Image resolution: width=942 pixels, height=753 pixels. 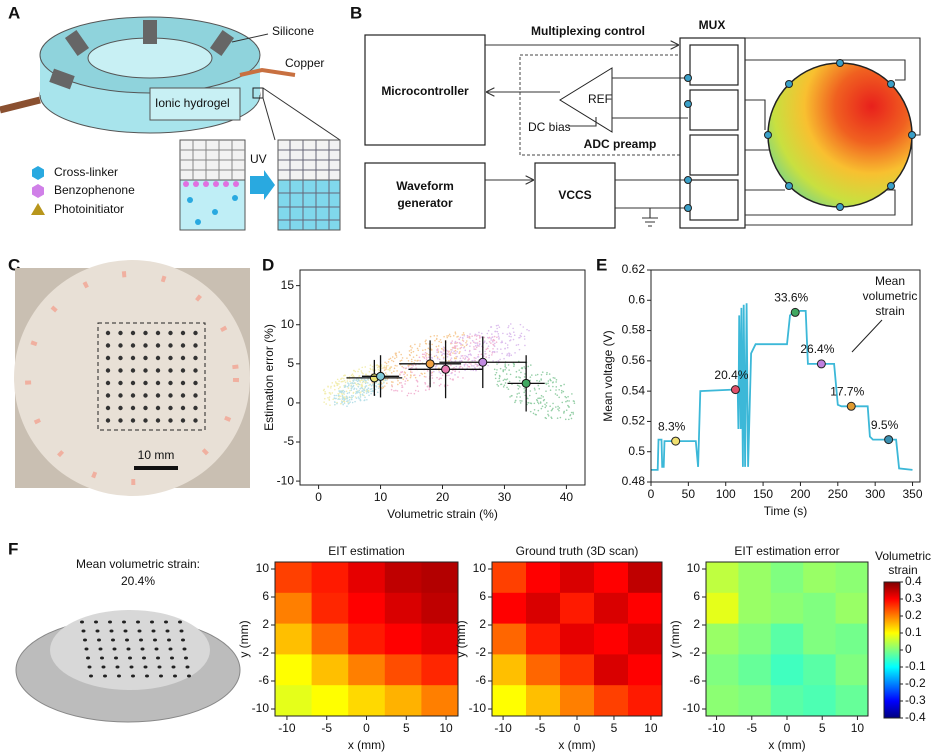 What do you see at coordinates (290, 402) in the screenshot?
I see `y-tick-label: 0` at bounding box center [290, 402].